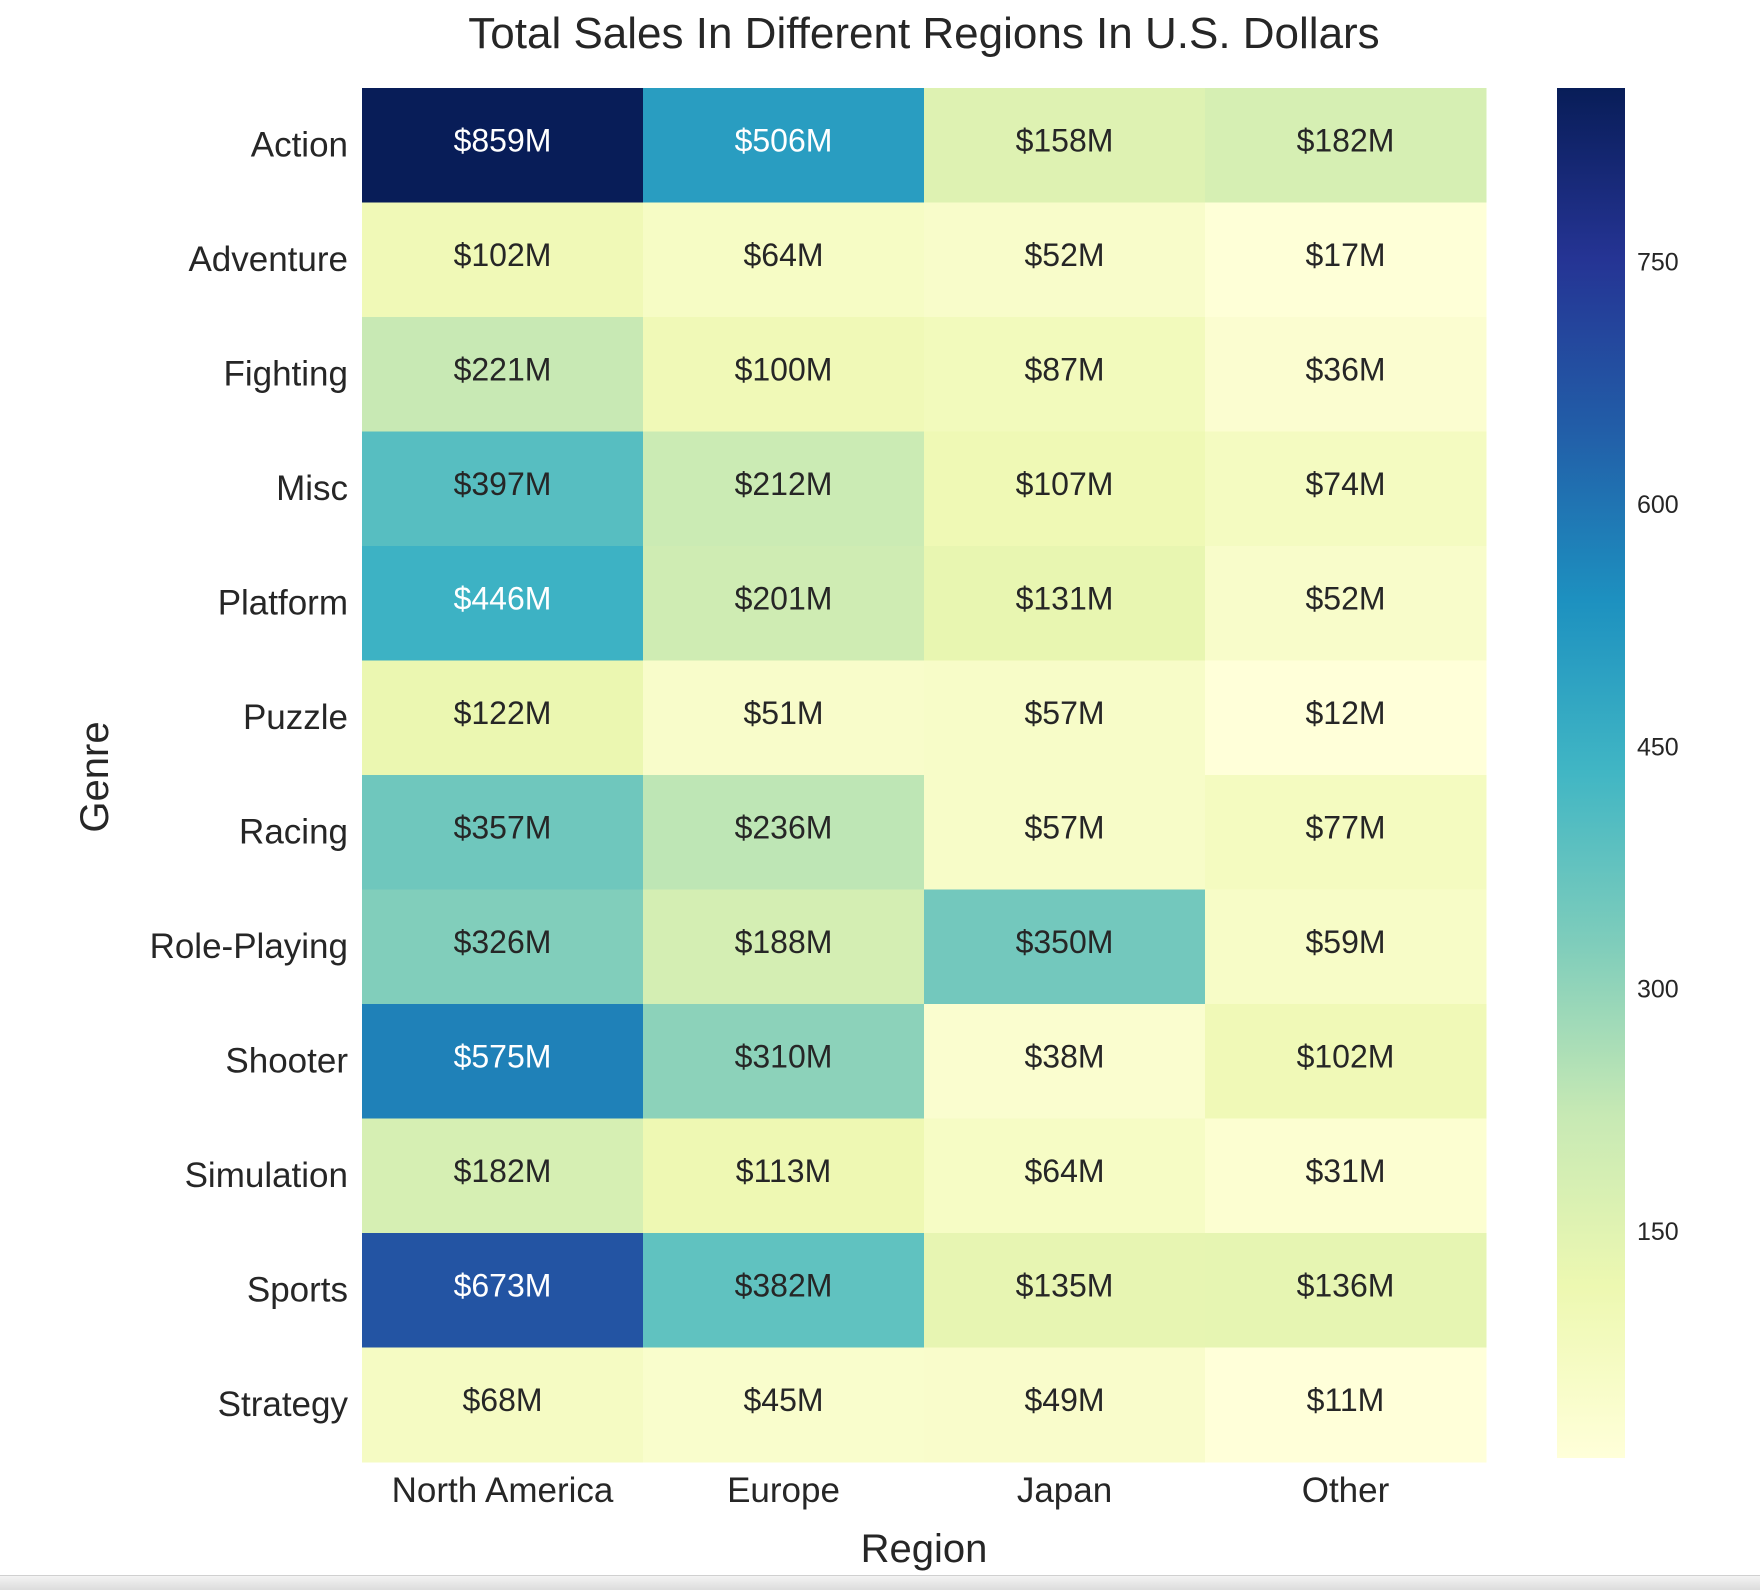 This screenshot has height=1590, width=1760. Describe the element at coordinates (503, 1057) in the screenshot. I see `cell-value-label: $575M` at that location.